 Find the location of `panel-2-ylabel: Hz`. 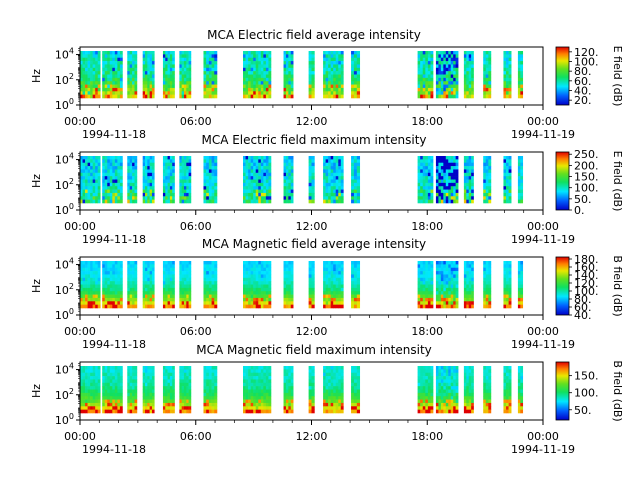

panel-2-ylabel: Hz is located at coordinates (36, 181).